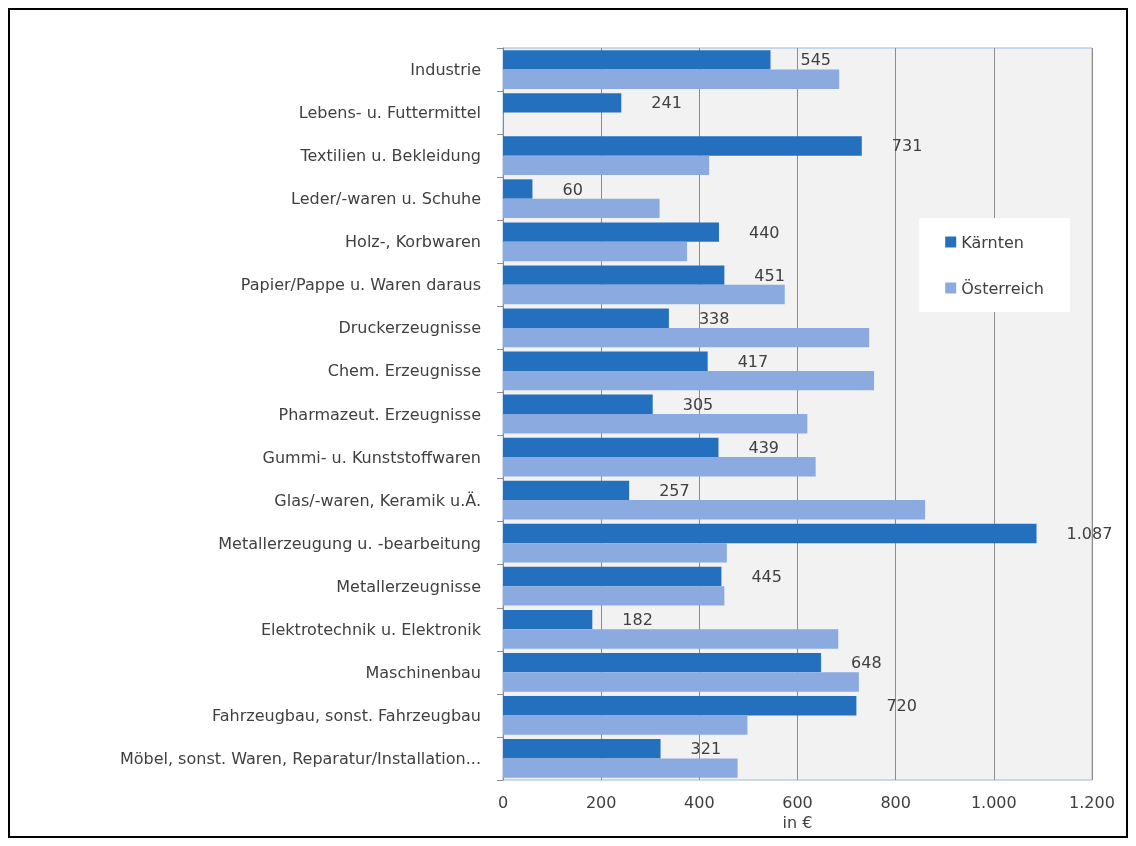 The height and width of the screenshot is (846, 1136). Describe the element at coordinates (992, 242) in the screenshot. I see `legend-label: Kärnten` at that location.